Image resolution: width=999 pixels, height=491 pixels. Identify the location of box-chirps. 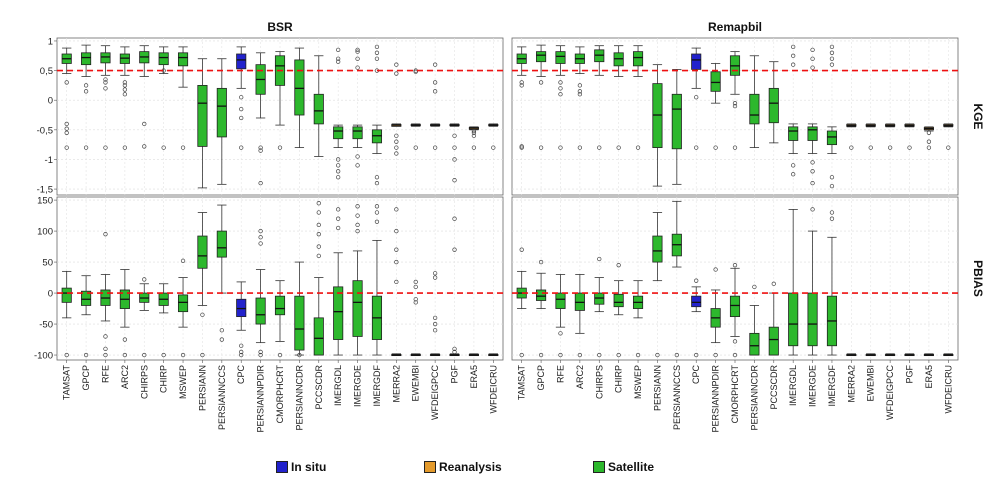
(144, 317).